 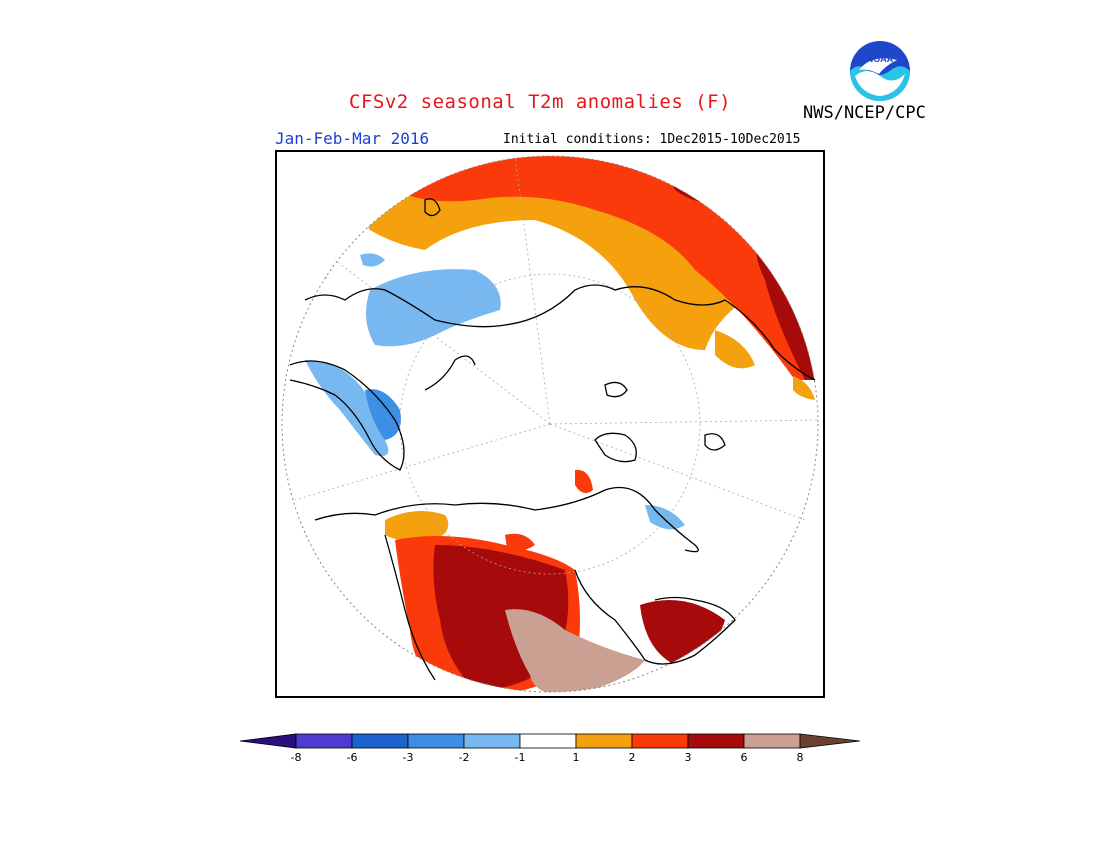 I want to click on anomaly-darkred-east, so click(x=786, y=310).